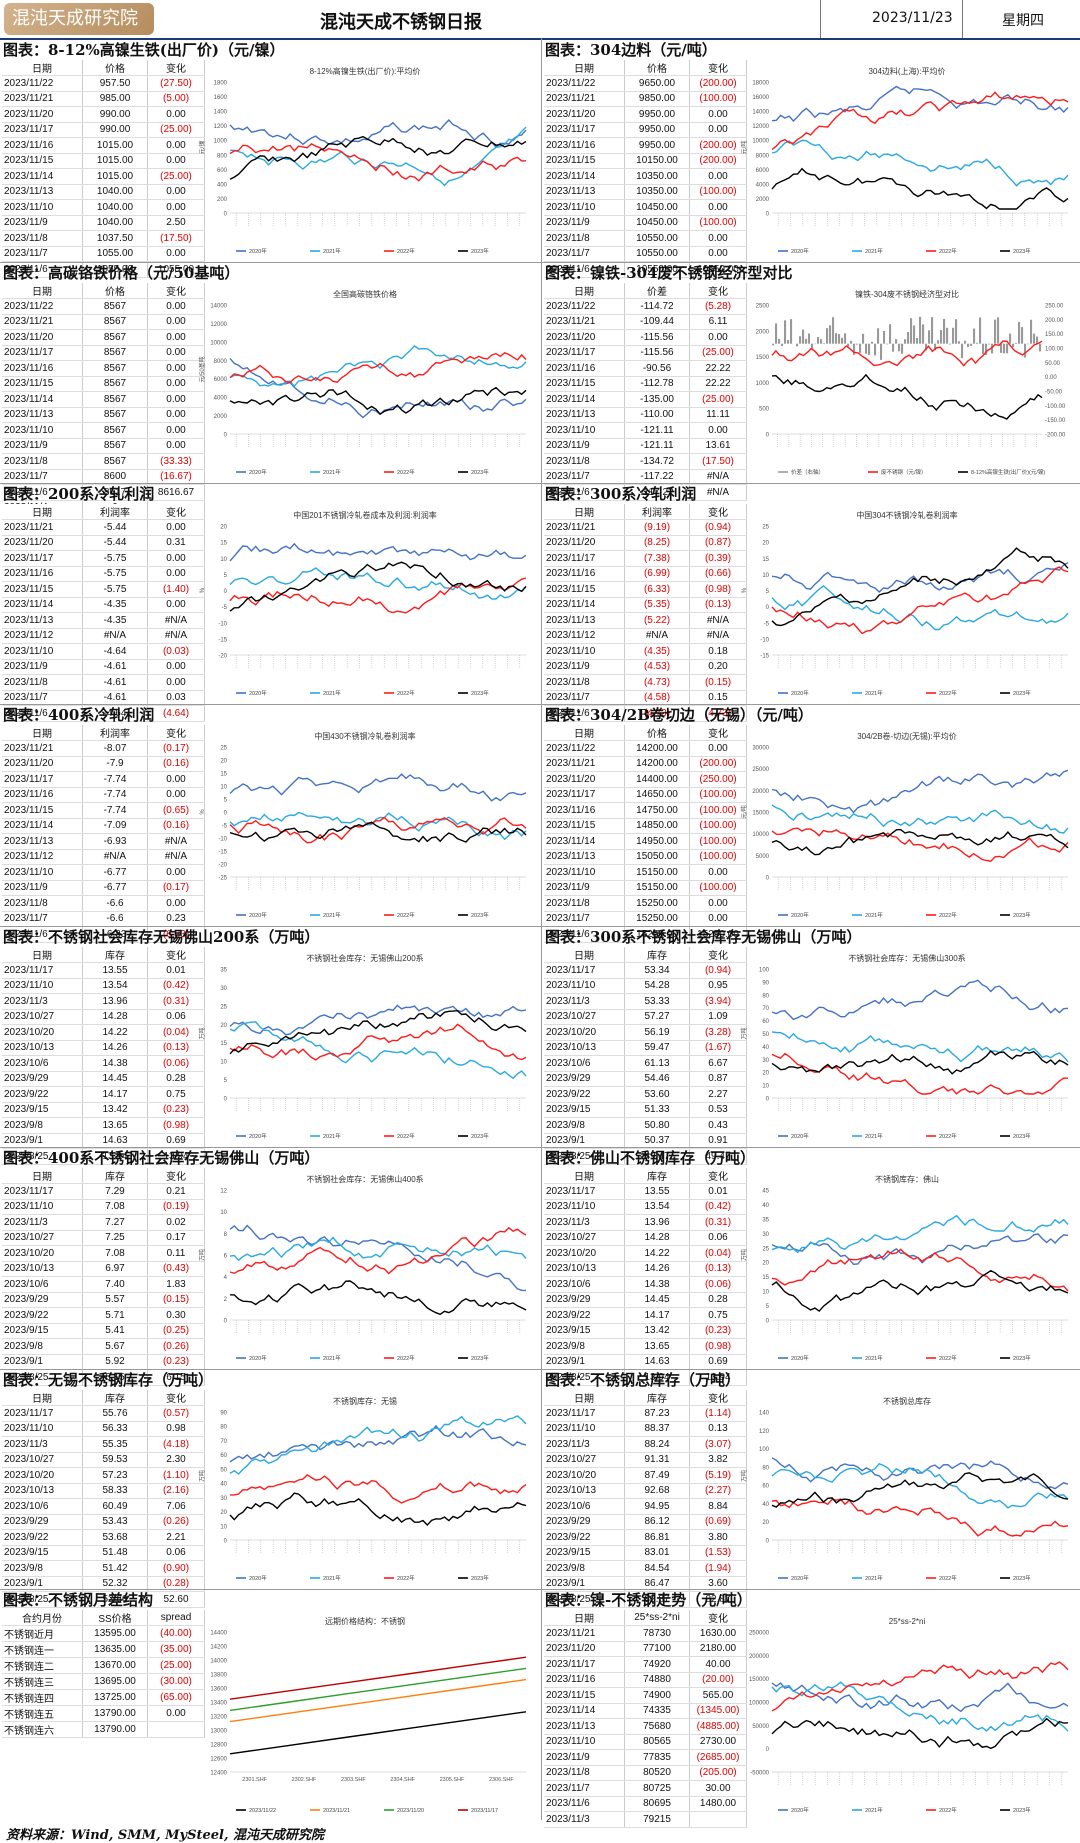  I want to click on table-row: 2023/11/17 87.23 (1.14), so click(645, 1413).